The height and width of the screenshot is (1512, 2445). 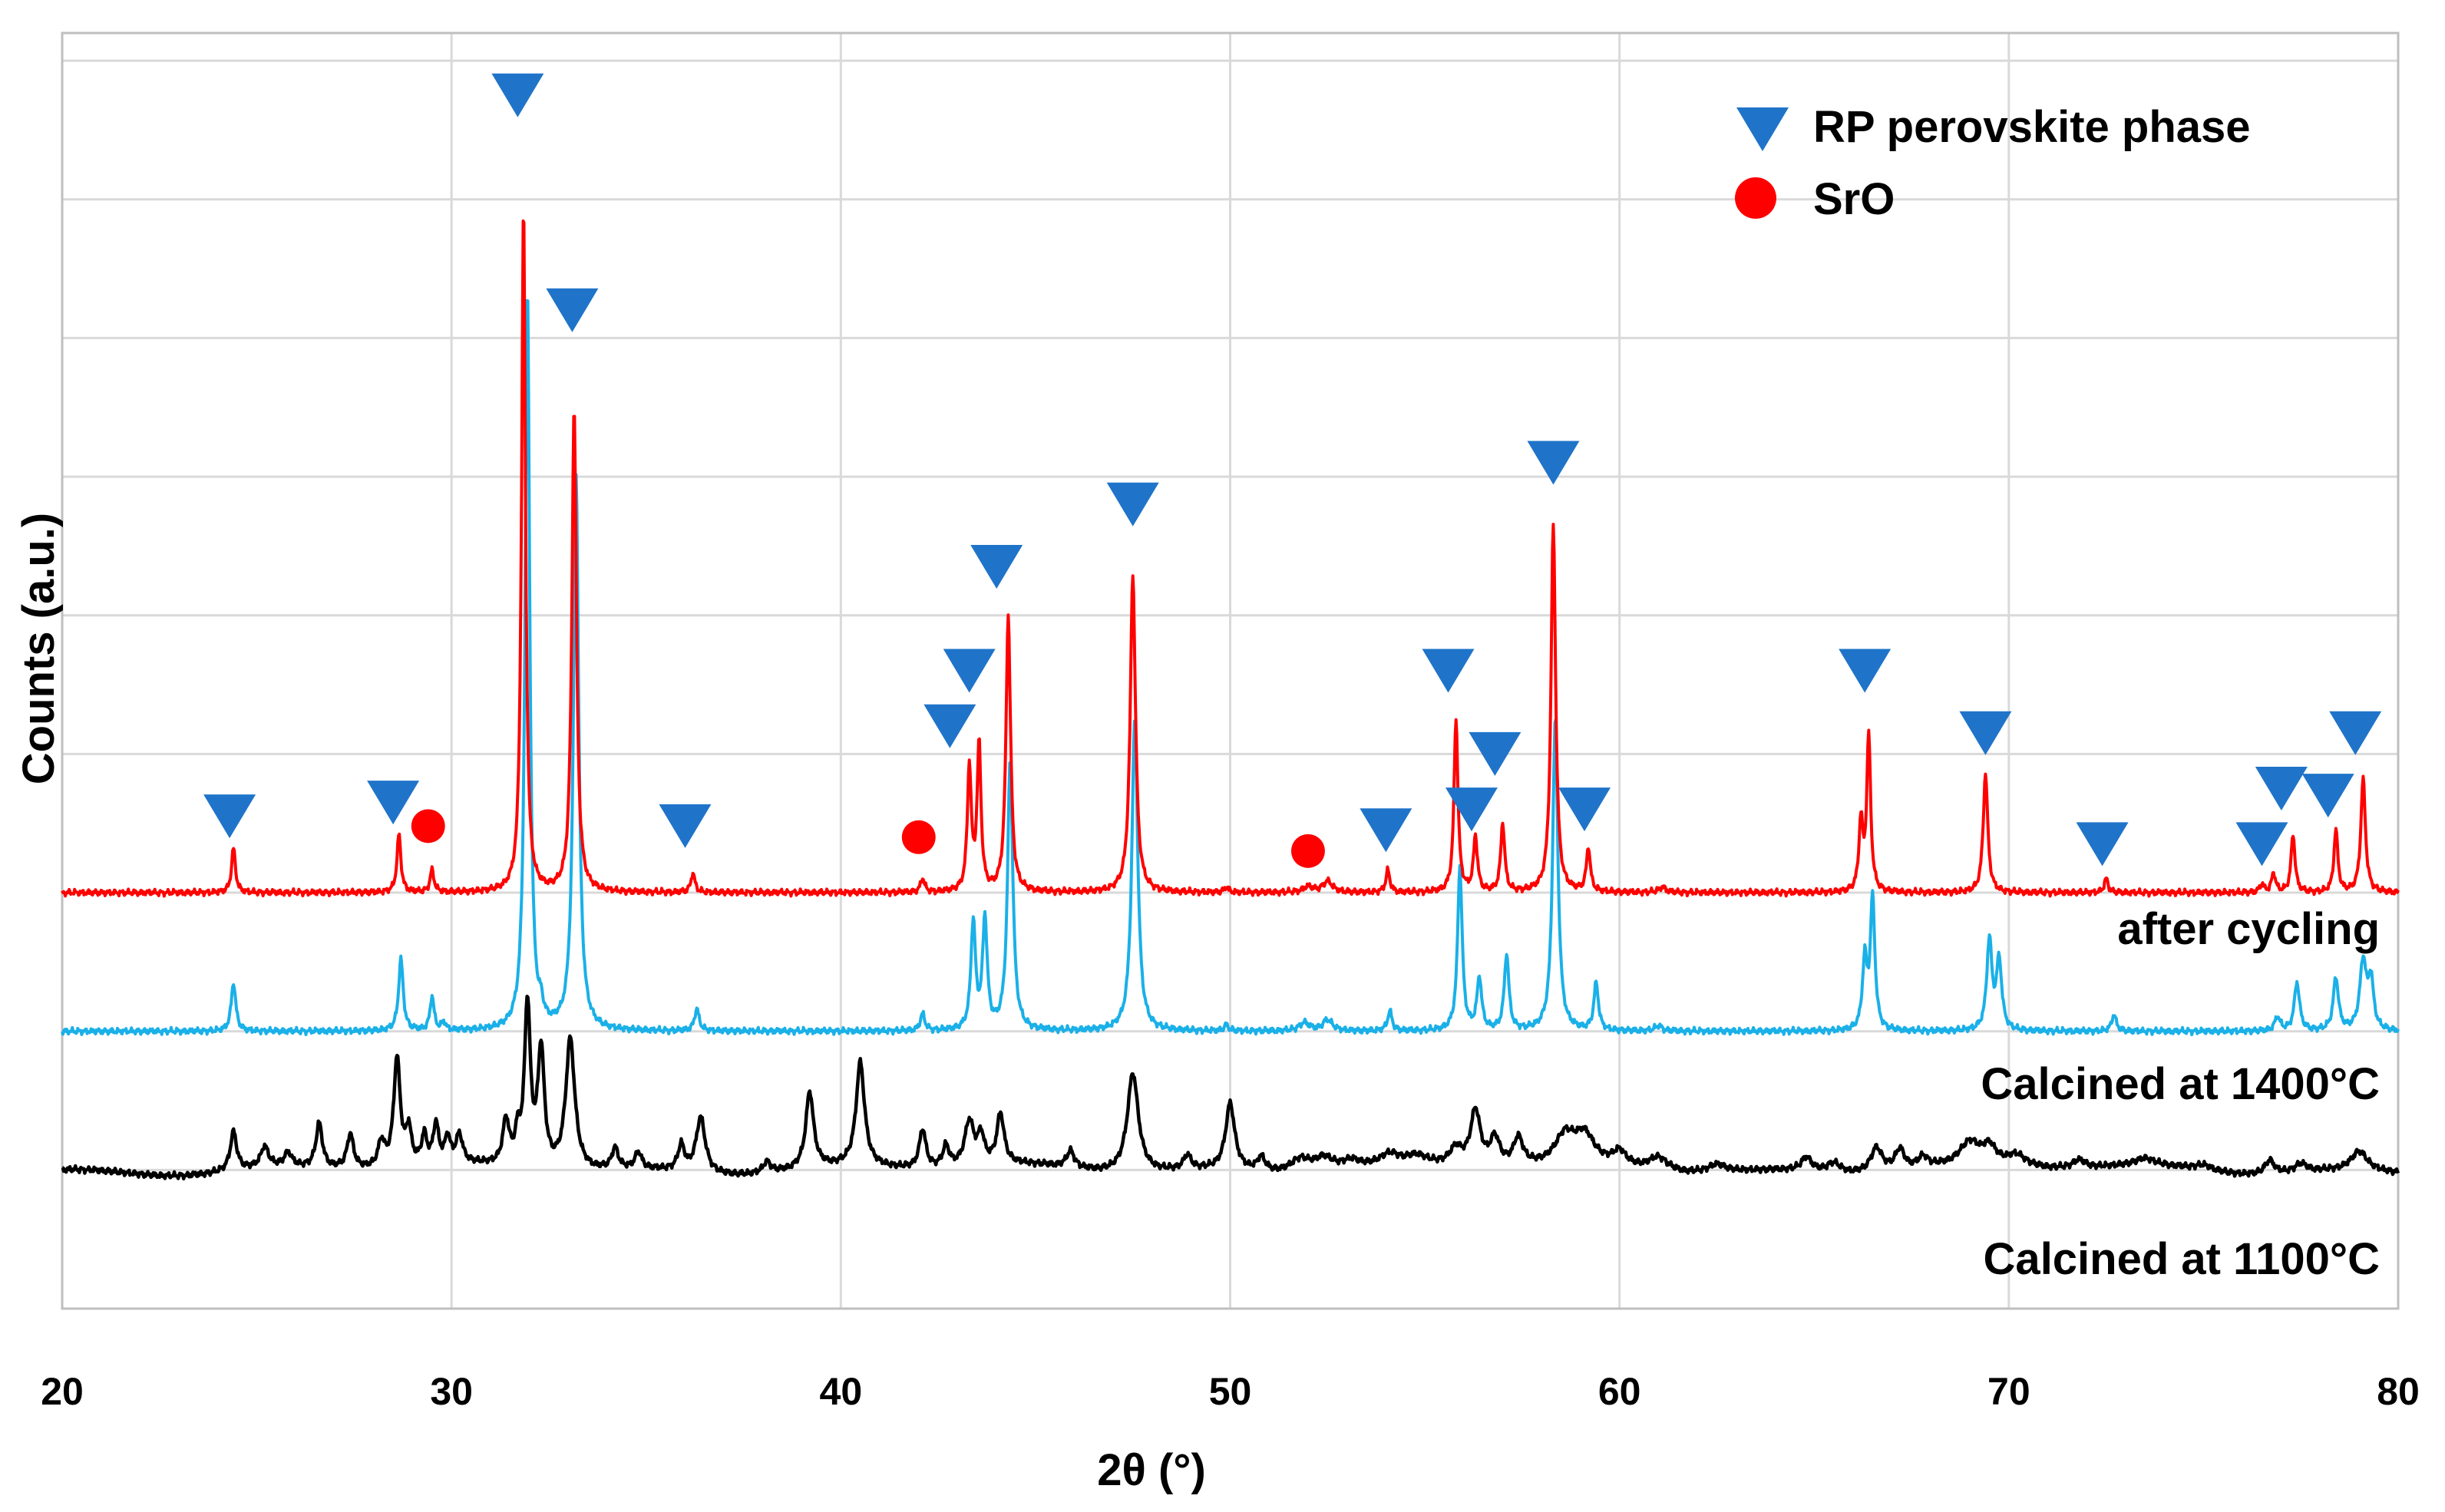 I want to click on x-tick-label: 50, so click(x=1230, y=1392).